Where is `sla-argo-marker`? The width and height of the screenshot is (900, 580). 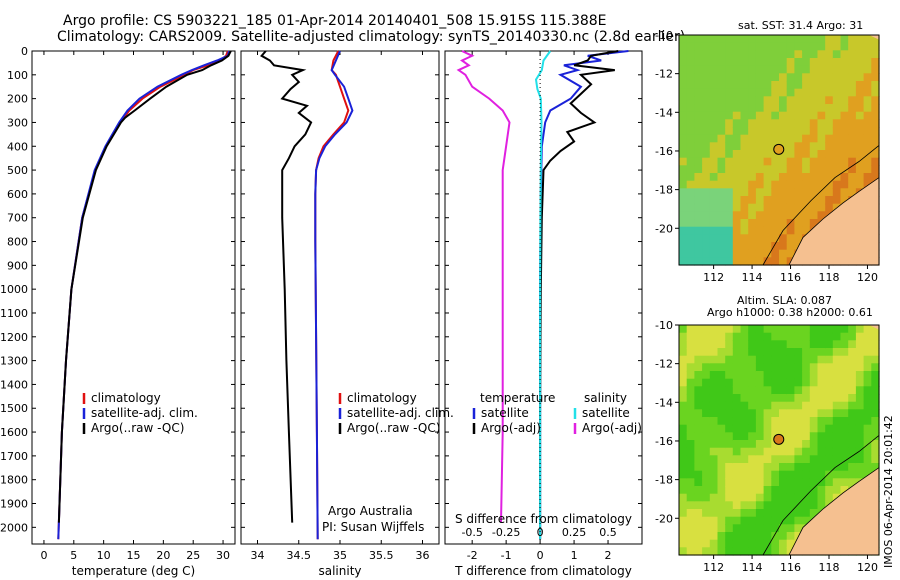 sla-argo-marker is located at coordinates (779, 439).